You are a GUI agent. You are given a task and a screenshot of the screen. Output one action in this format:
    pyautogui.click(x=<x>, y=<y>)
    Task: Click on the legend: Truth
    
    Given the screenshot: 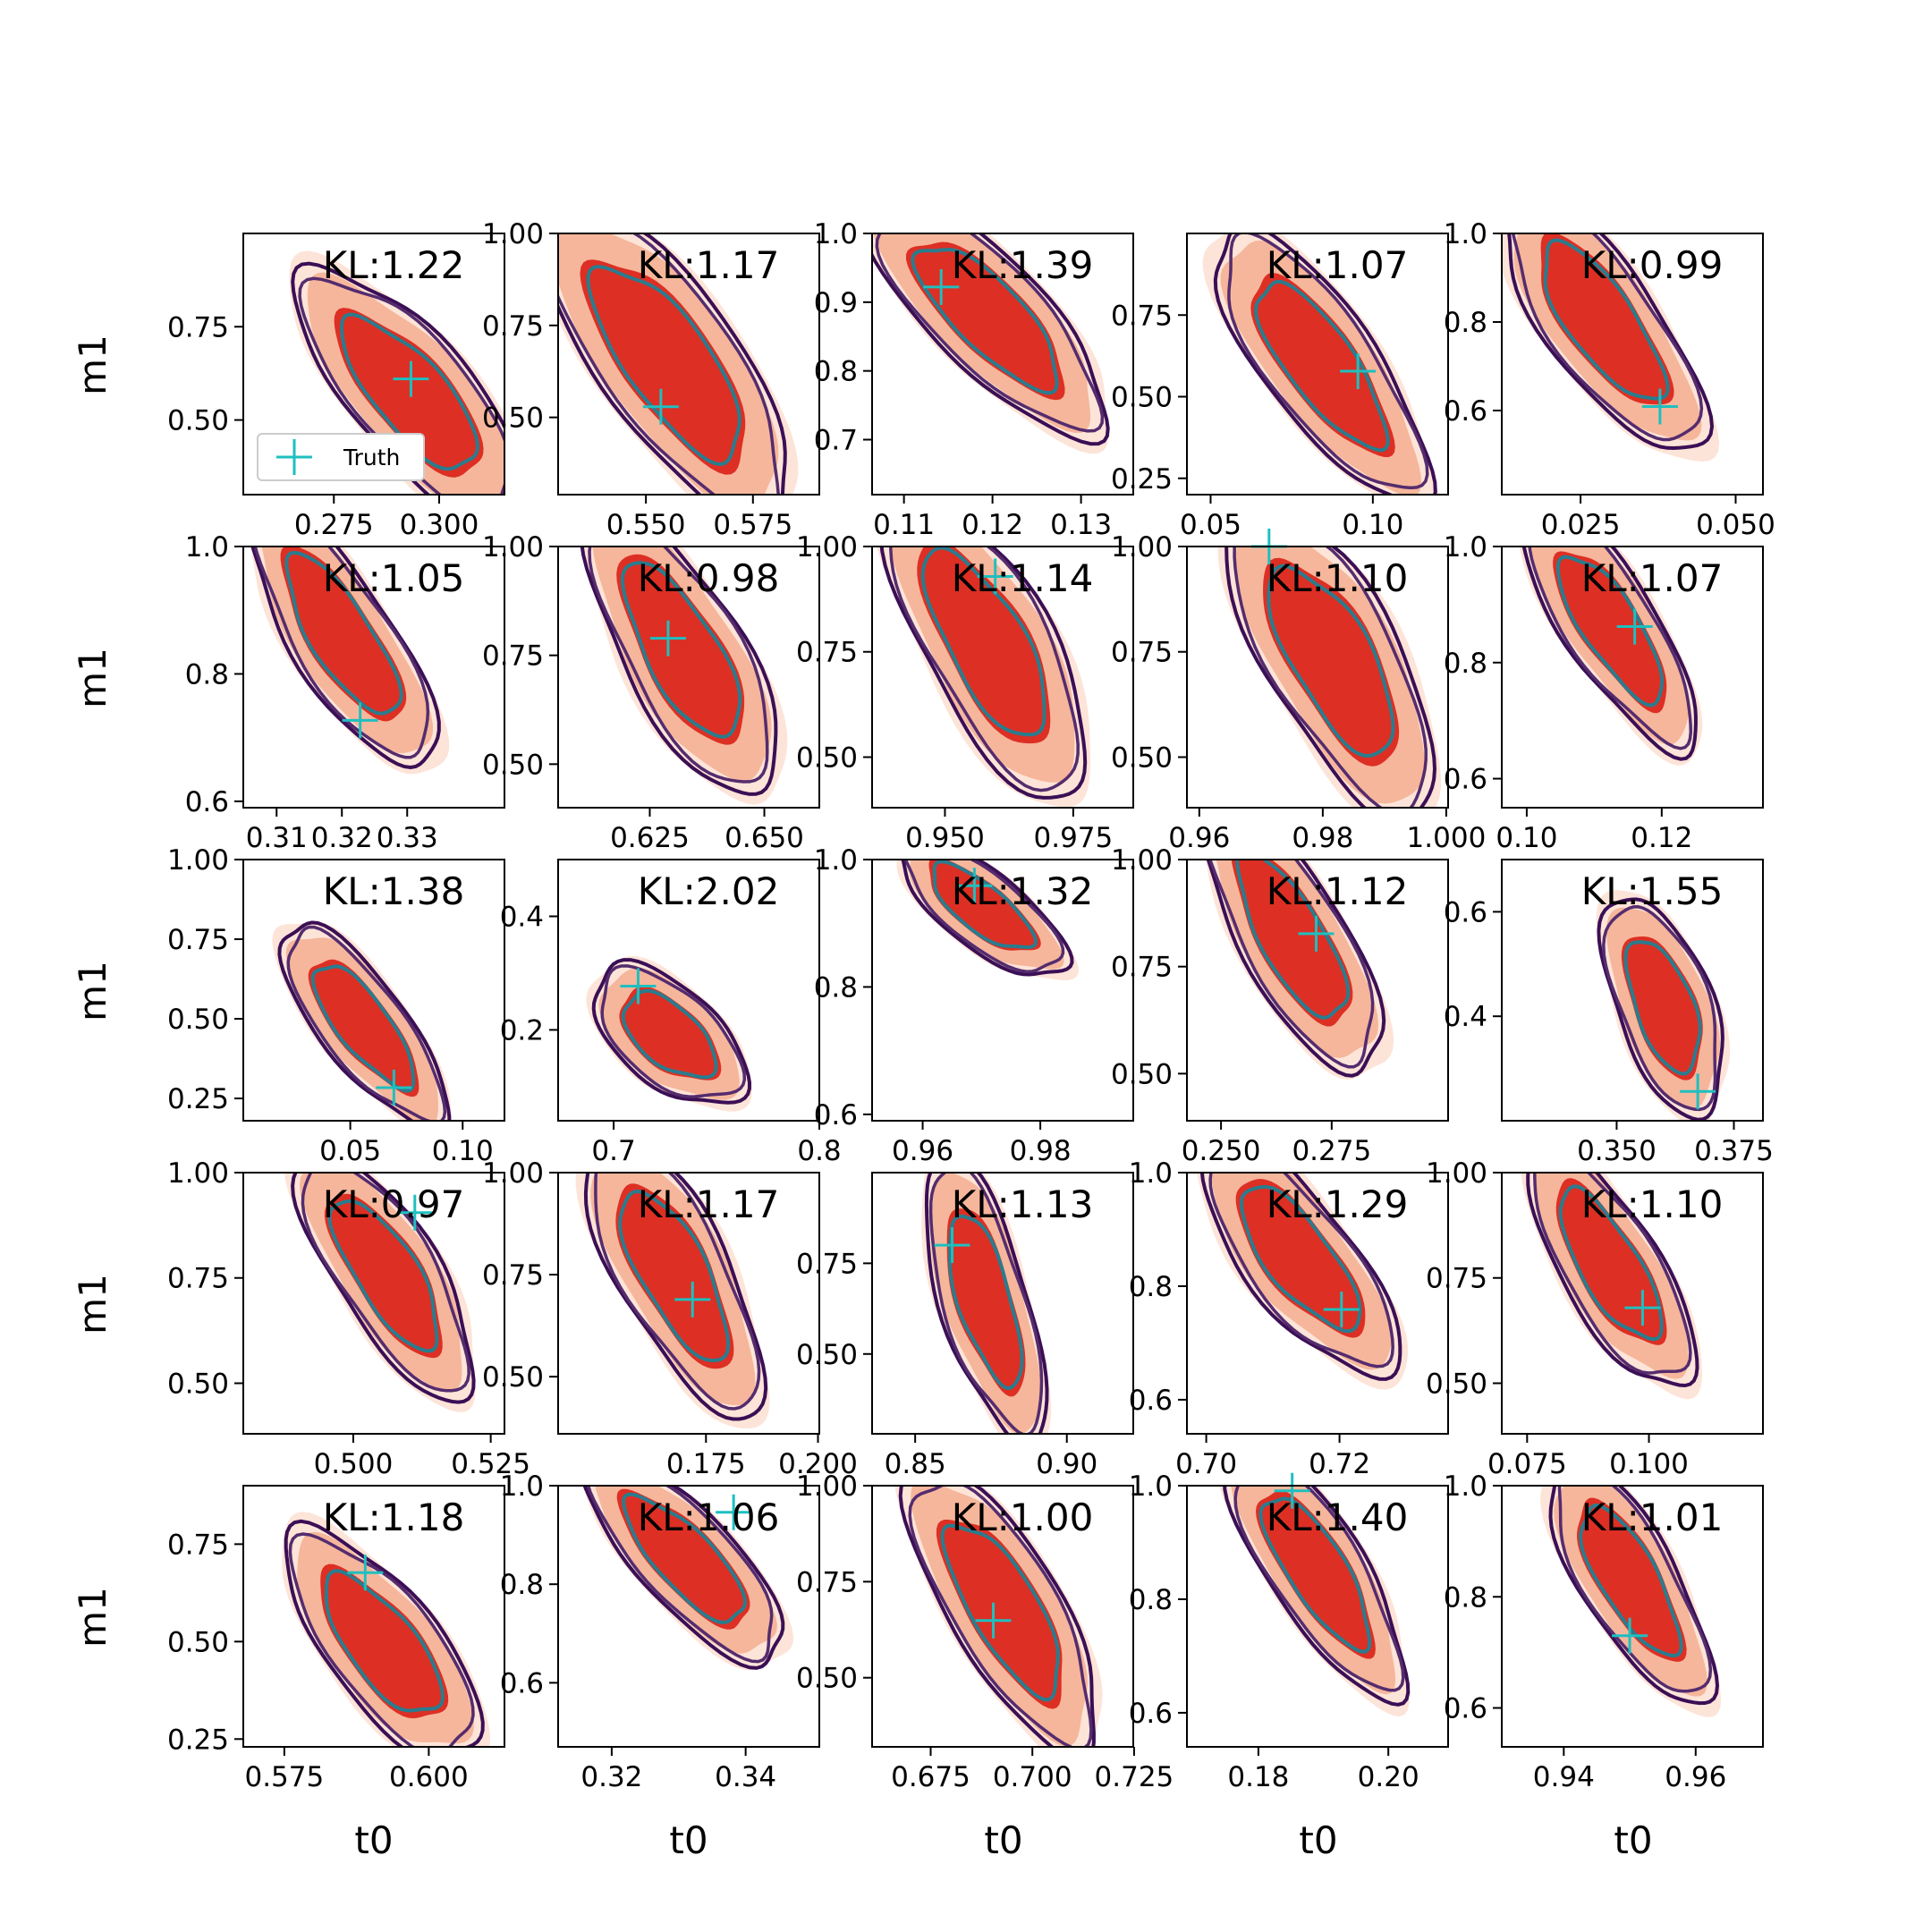 What is the action you would take?
    pyautogui.click(x=341, y=457)
    